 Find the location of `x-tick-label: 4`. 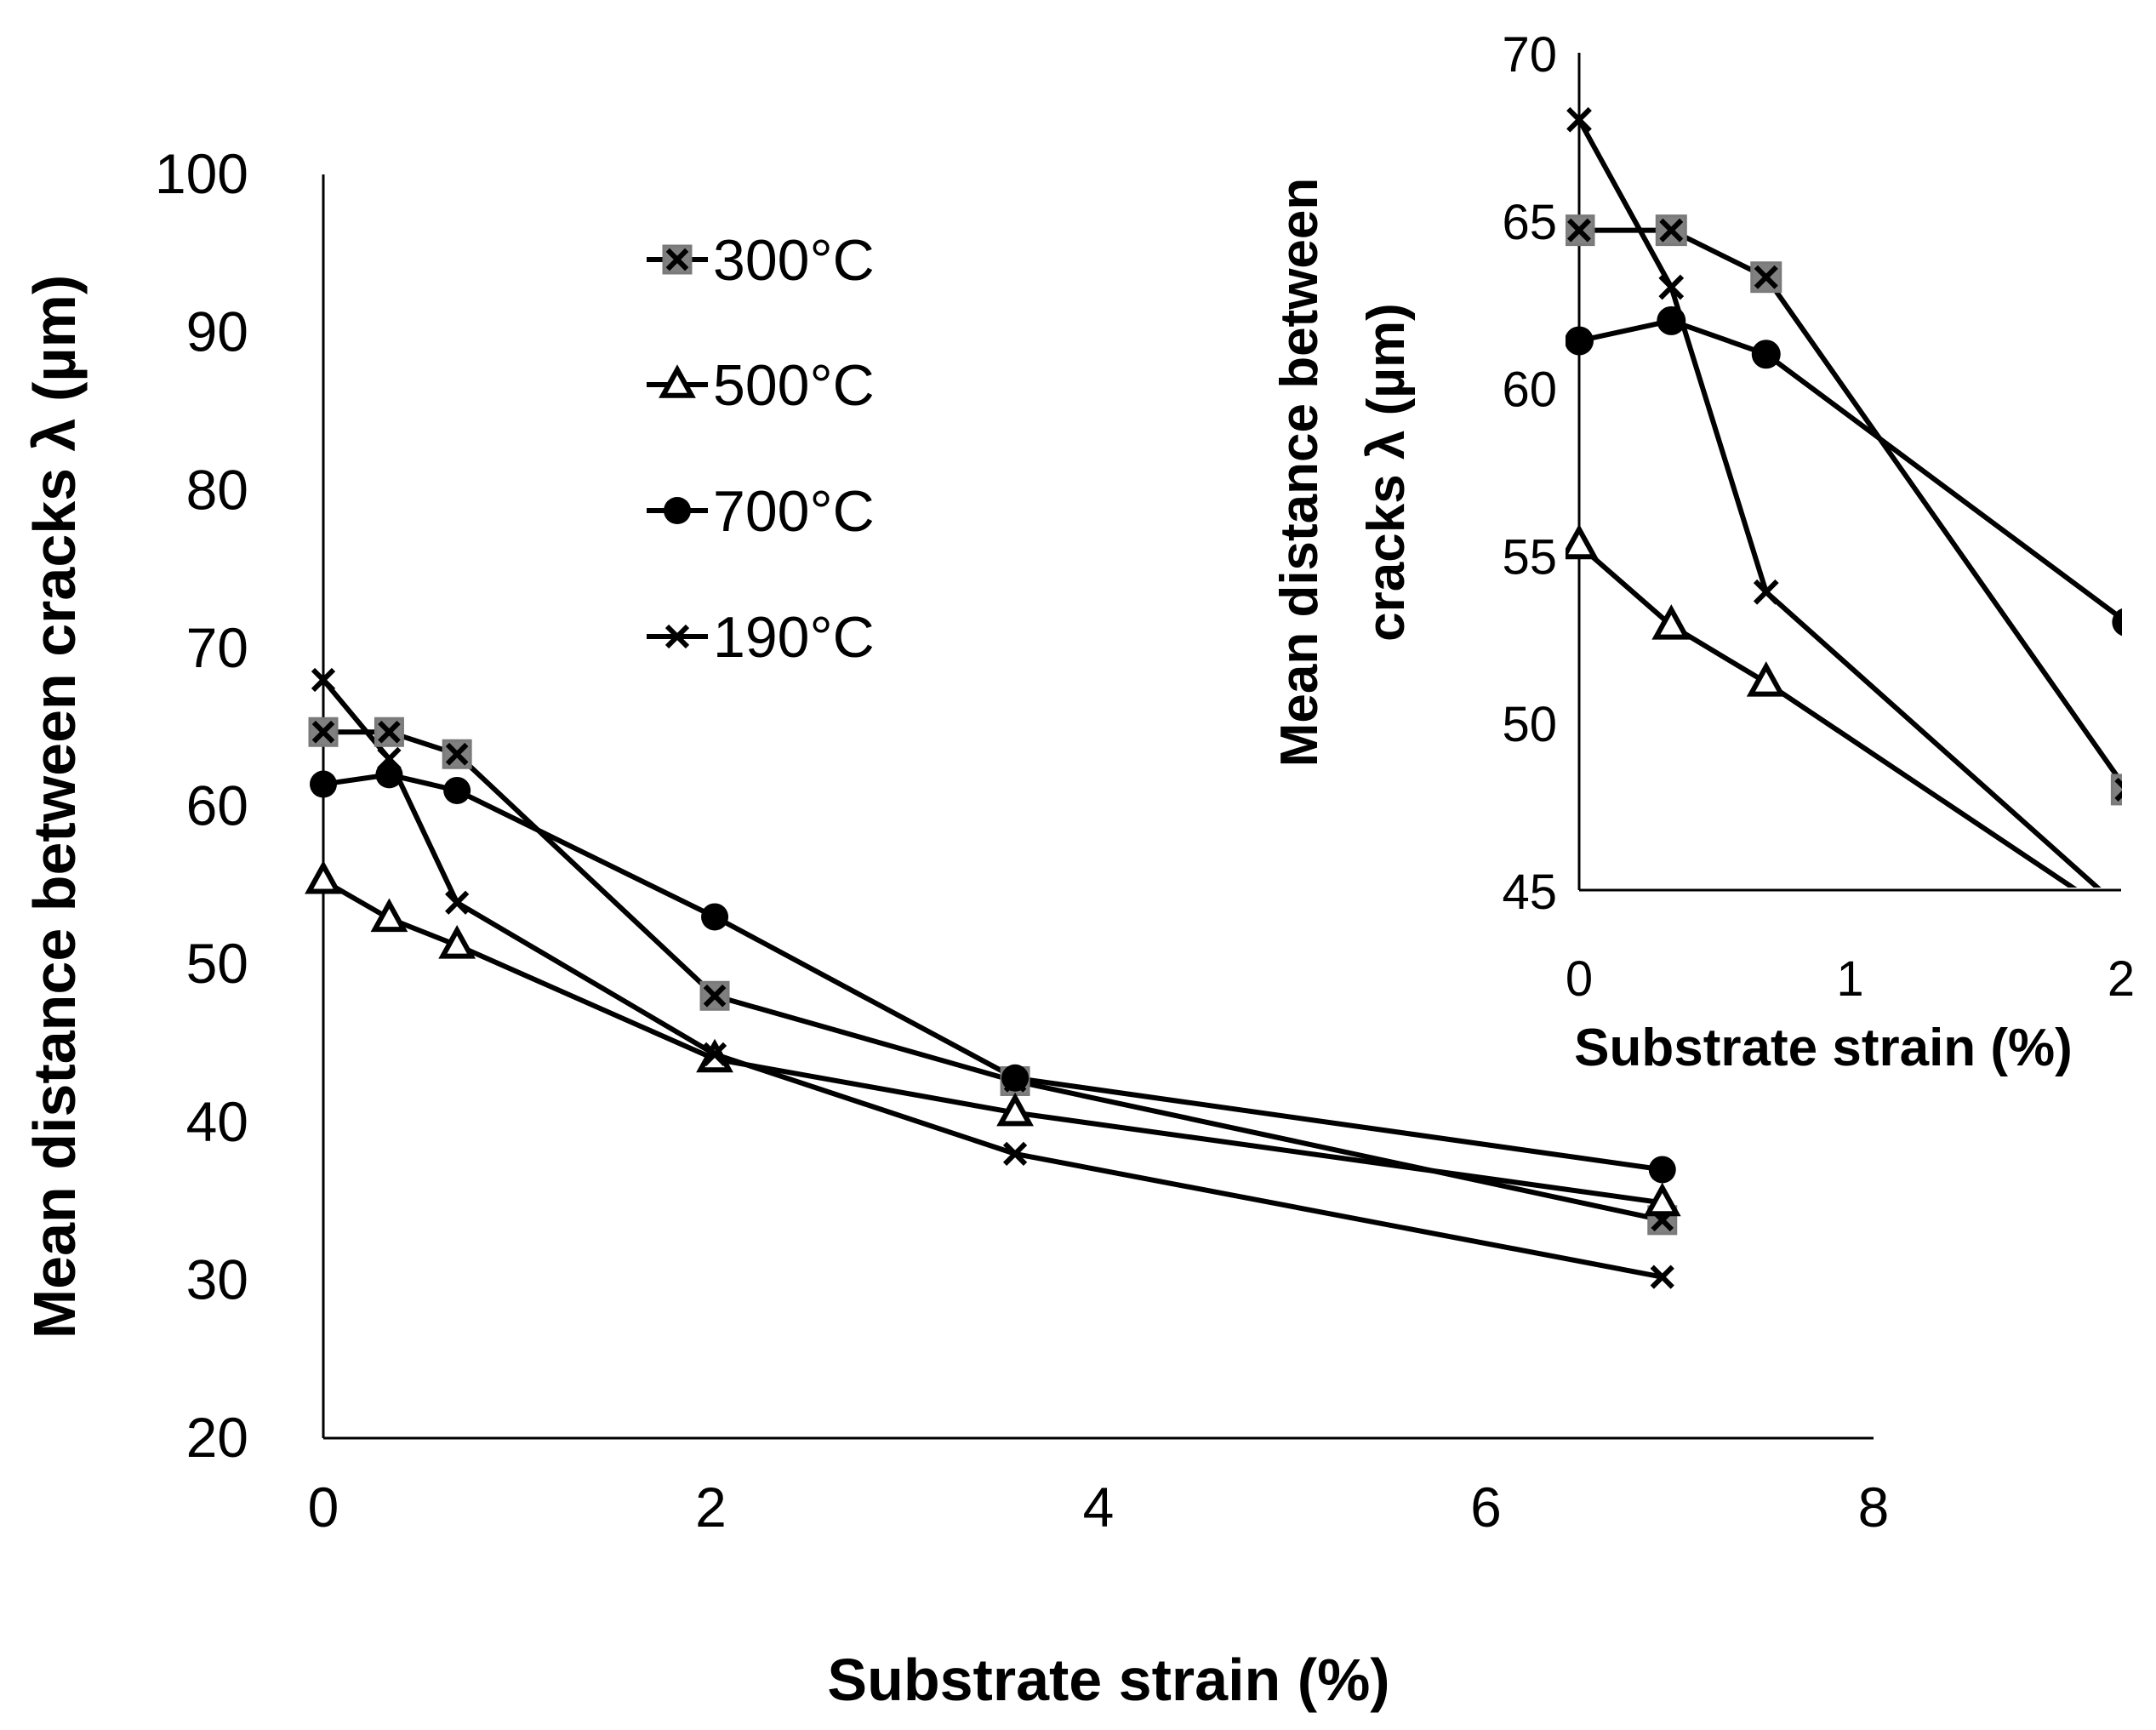

x-tick-label: 4 is located at coordinates (1099, 1508).